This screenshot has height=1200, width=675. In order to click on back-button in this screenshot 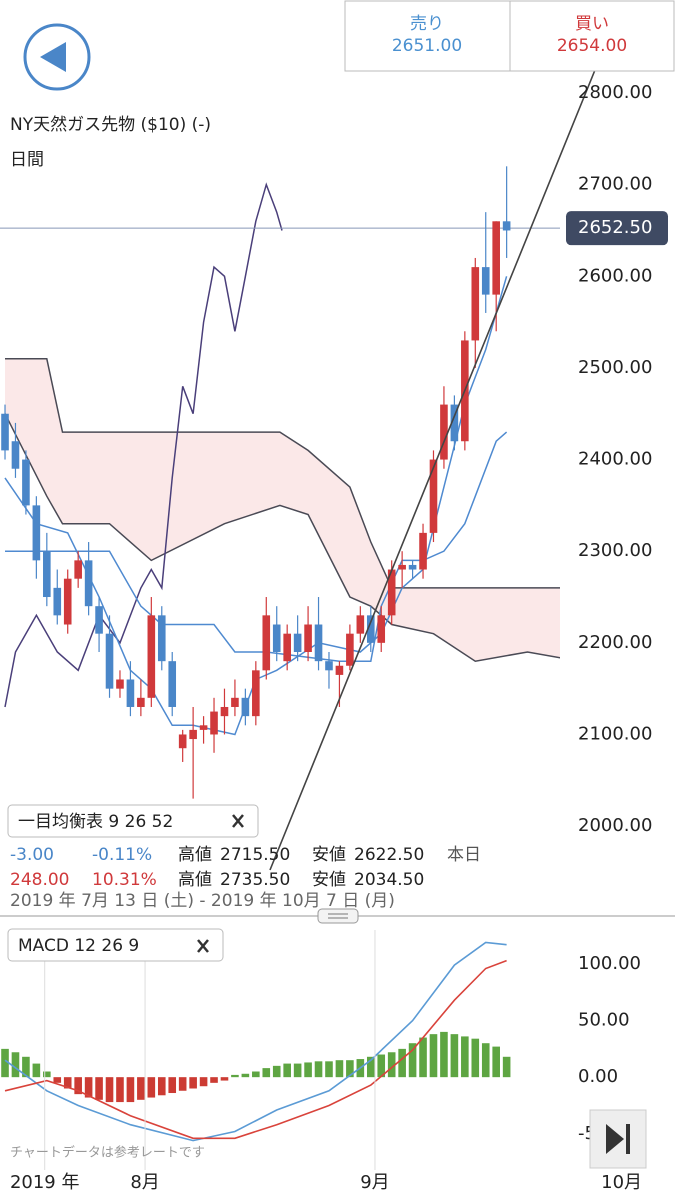, I will do `click(57, 57)`.